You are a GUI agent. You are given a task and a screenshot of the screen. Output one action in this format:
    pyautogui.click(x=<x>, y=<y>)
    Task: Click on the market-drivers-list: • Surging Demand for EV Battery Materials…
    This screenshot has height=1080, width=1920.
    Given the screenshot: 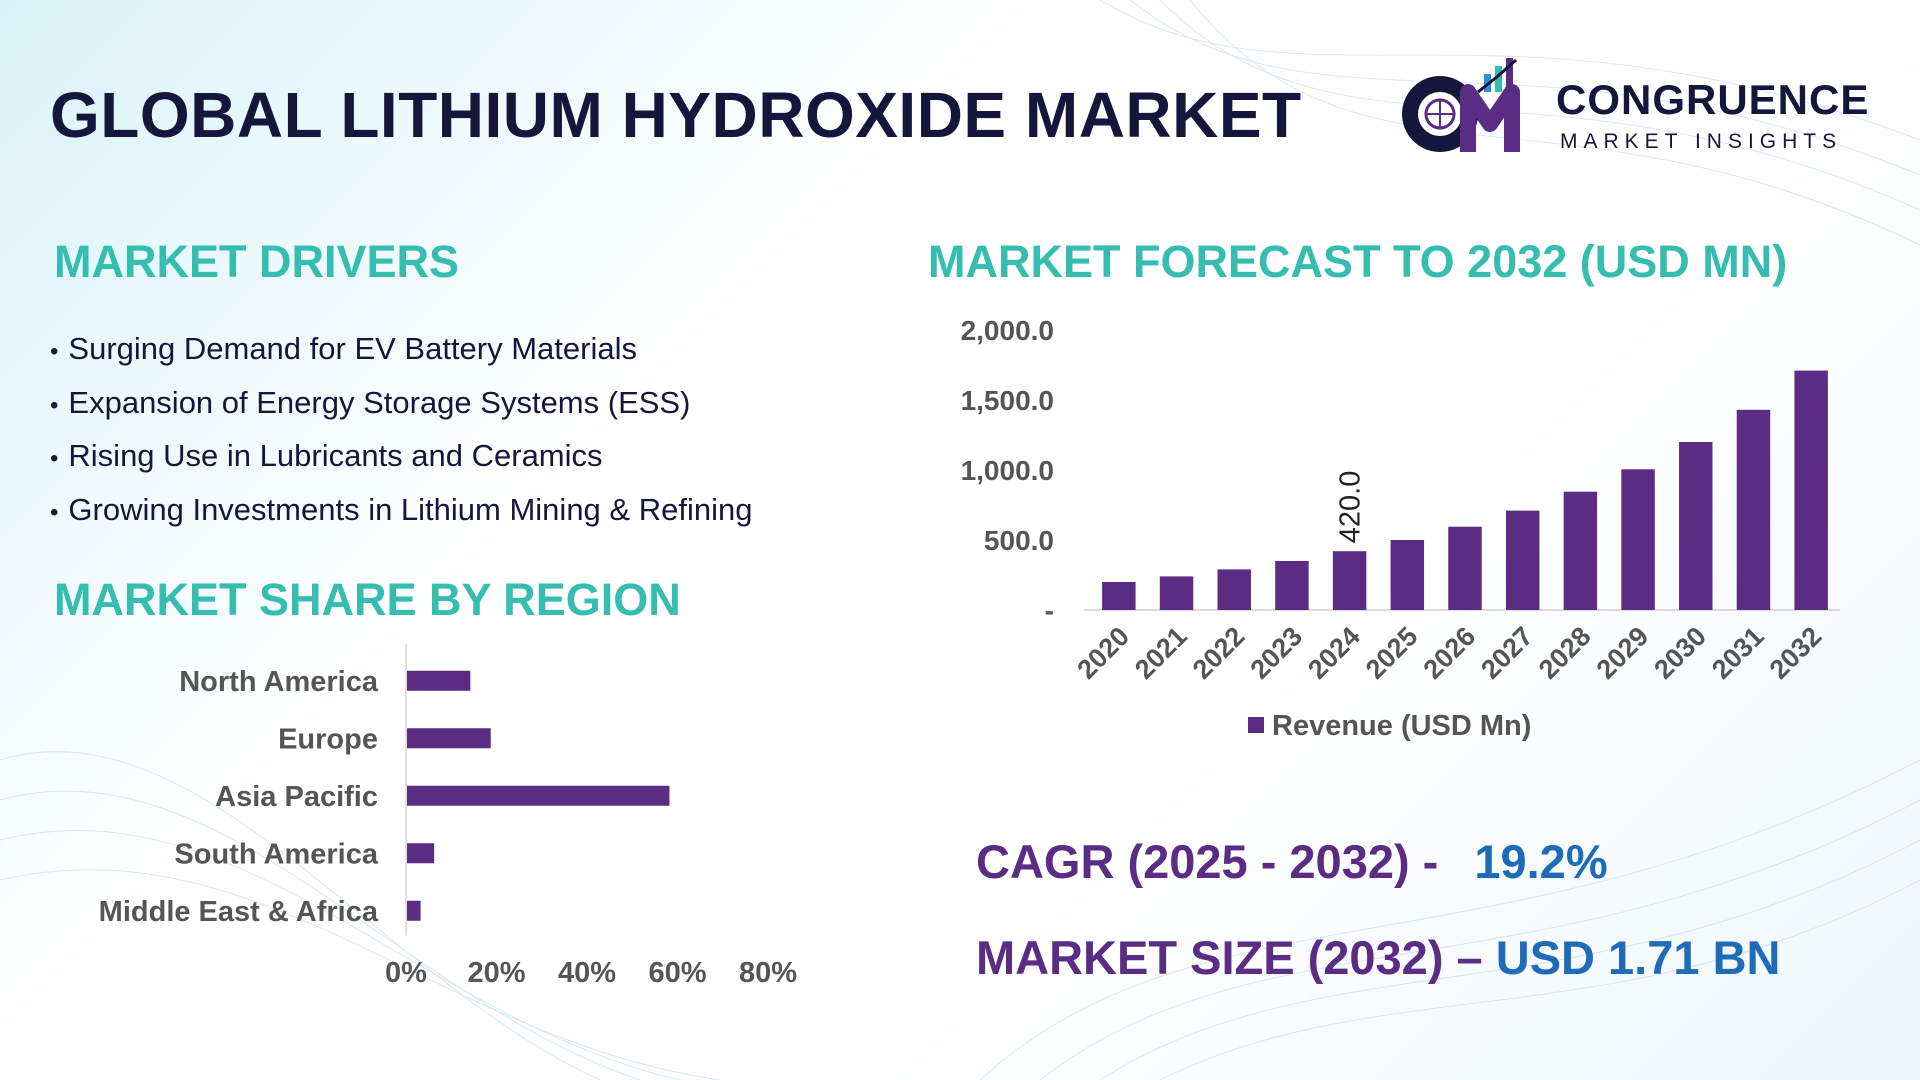 What is the action you would take?
    pyautogui.click(x=401, y=429)
    